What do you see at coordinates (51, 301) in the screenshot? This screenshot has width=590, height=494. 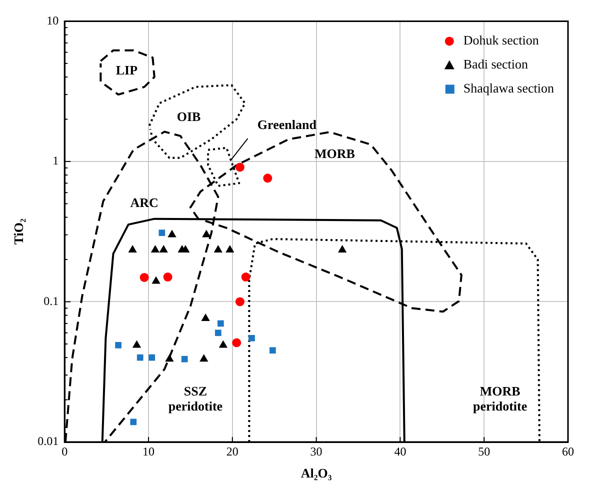 I see `y-tick-label: 0.1` at bounding box center [51, 301].